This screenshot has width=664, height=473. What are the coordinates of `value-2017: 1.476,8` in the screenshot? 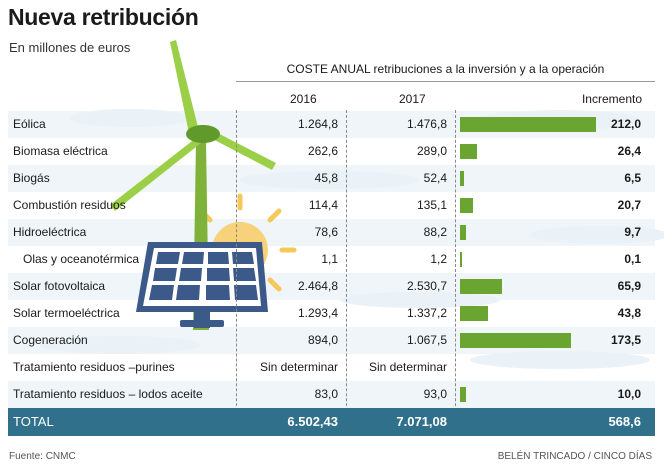 It's located at (426, 124).